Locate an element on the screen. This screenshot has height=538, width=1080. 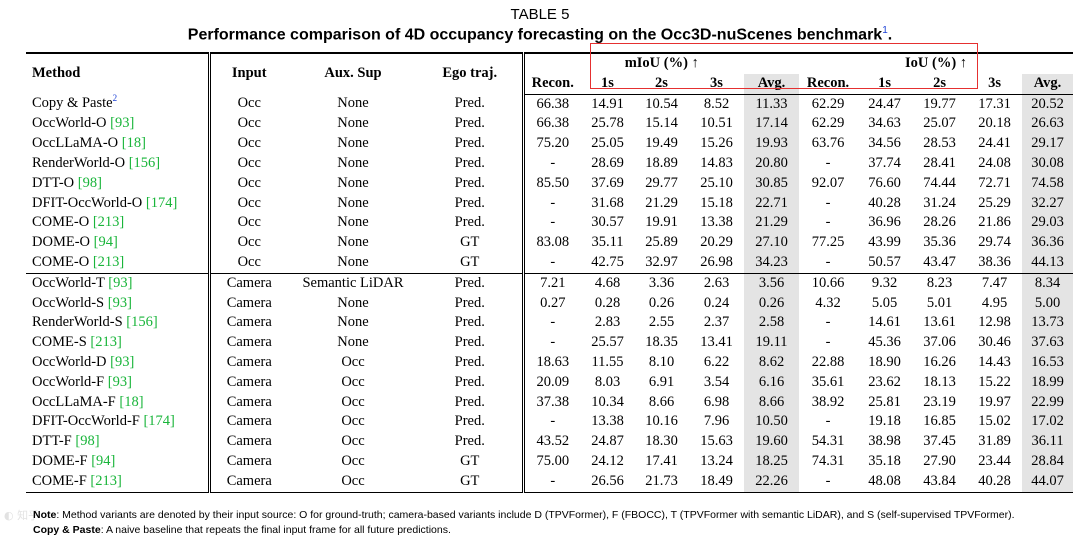
method-cell: OccLLaMA-O [18] is located at coordinates (118, 144).